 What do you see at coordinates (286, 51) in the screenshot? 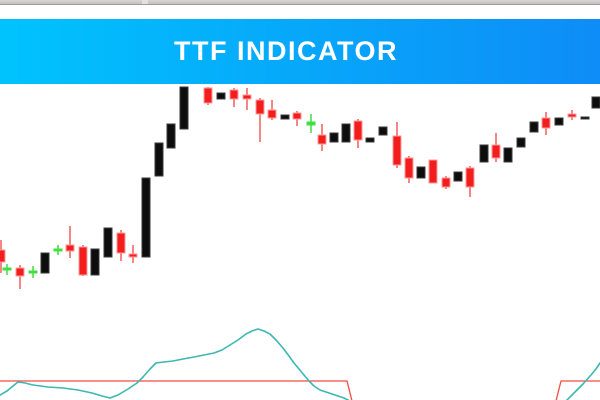
I see `banner-title: TTF INDICATOR` at bounding box center [286, 51].